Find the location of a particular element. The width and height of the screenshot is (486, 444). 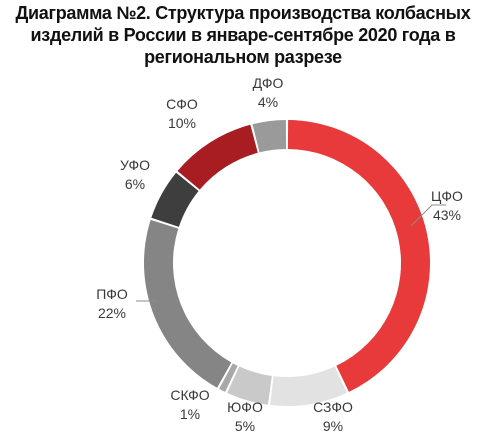

slice-value-label: 5% is located at coordinates (245, 426).